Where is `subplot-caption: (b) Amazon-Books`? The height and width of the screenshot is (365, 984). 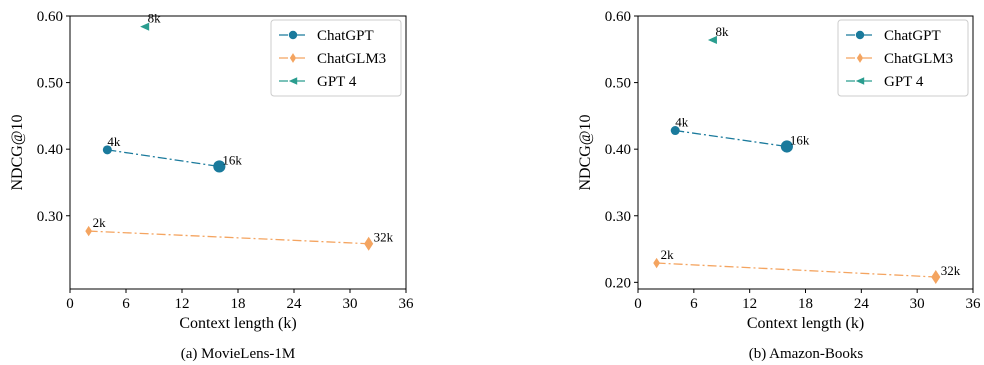
subplot-caption: (b) Amazon-Books is located at coordinates (806, 354).